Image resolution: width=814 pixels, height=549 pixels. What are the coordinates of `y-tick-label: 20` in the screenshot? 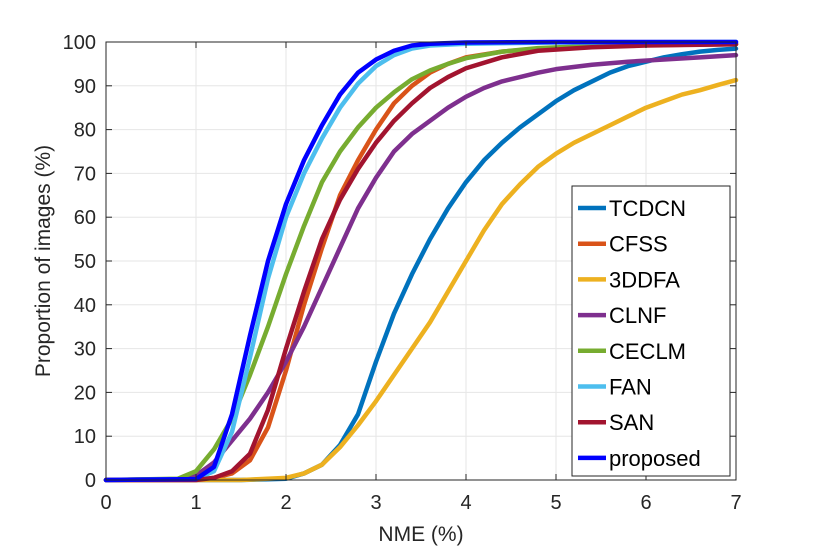 It's located at (85, 393).